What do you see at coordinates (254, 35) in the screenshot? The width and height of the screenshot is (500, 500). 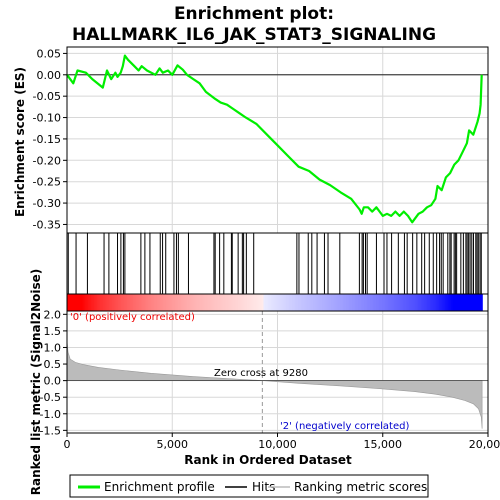 I see `chart-title-line2: HALLMARK_IL6_JAK_STAT3_SIGNALING` at bounding box center [254, 35].